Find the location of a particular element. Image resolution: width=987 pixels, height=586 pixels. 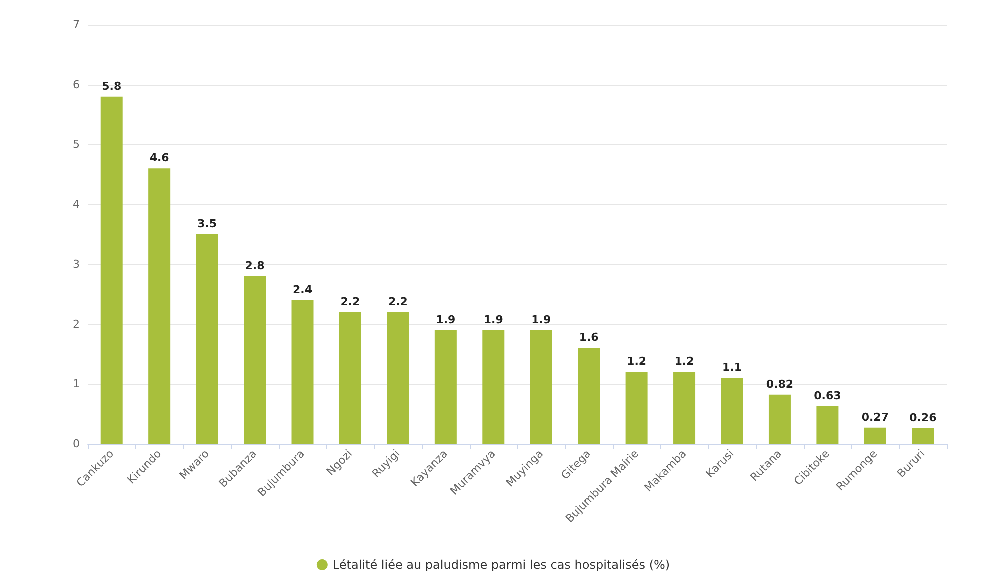

data-label: 2.8 is located at coordinates (255, 265).